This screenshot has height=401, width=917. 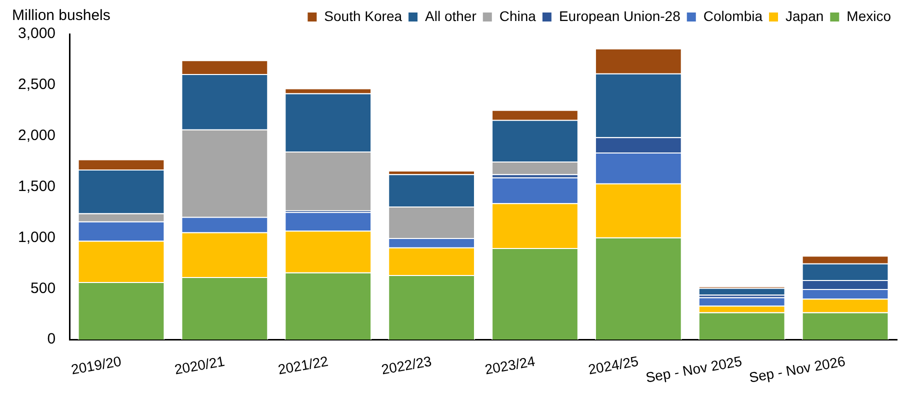 I want to click on y-tick-label: 0, so click(x=51, y=339).